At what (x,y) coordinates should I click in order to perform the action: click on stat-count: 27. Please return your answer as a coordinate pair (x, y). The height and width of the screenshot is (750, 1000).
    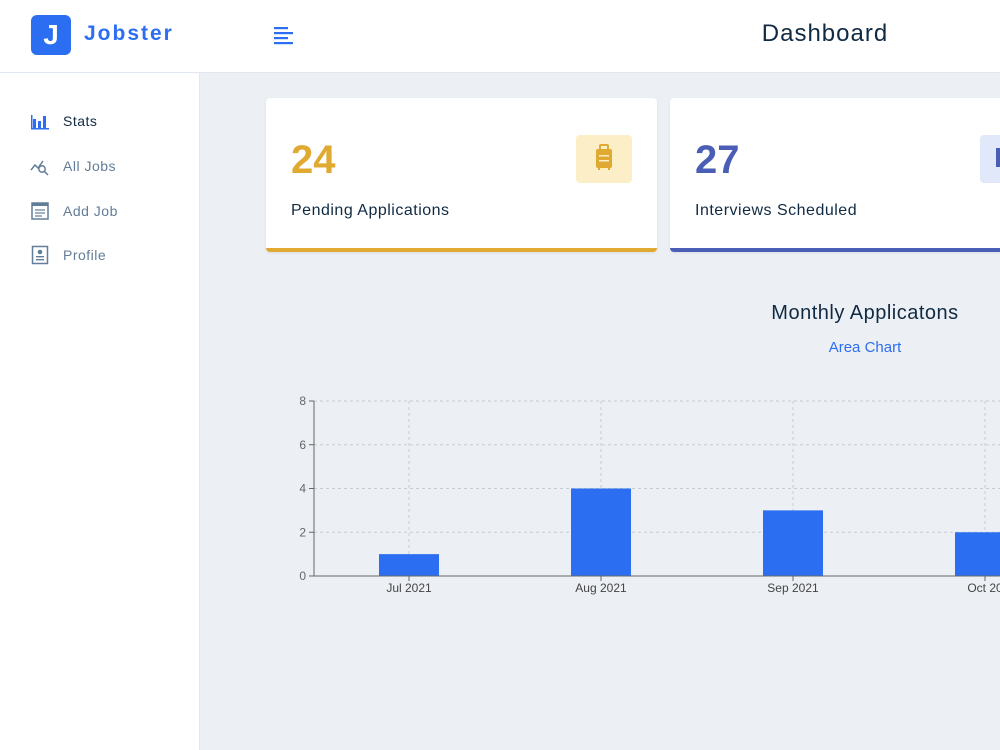
    Looking at the image, I should click on (717, 160).